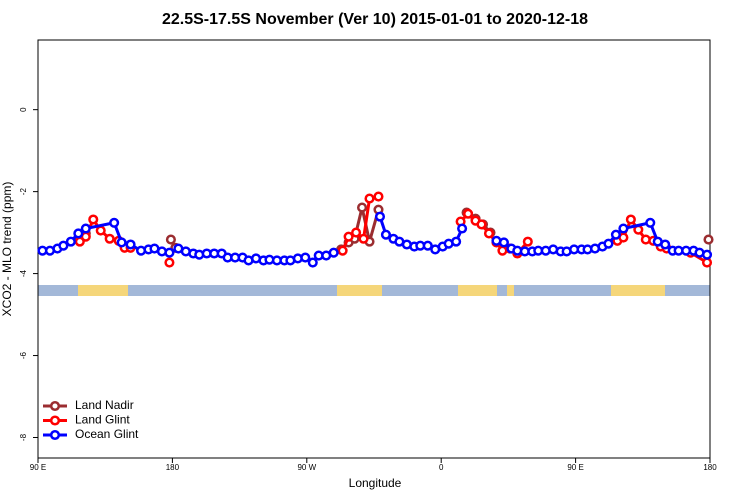  Describe the element at coordinates (7, 249) in the screenshot. I see `y-axis-label: XCO2 - MLO trend (ppm)` at that location.